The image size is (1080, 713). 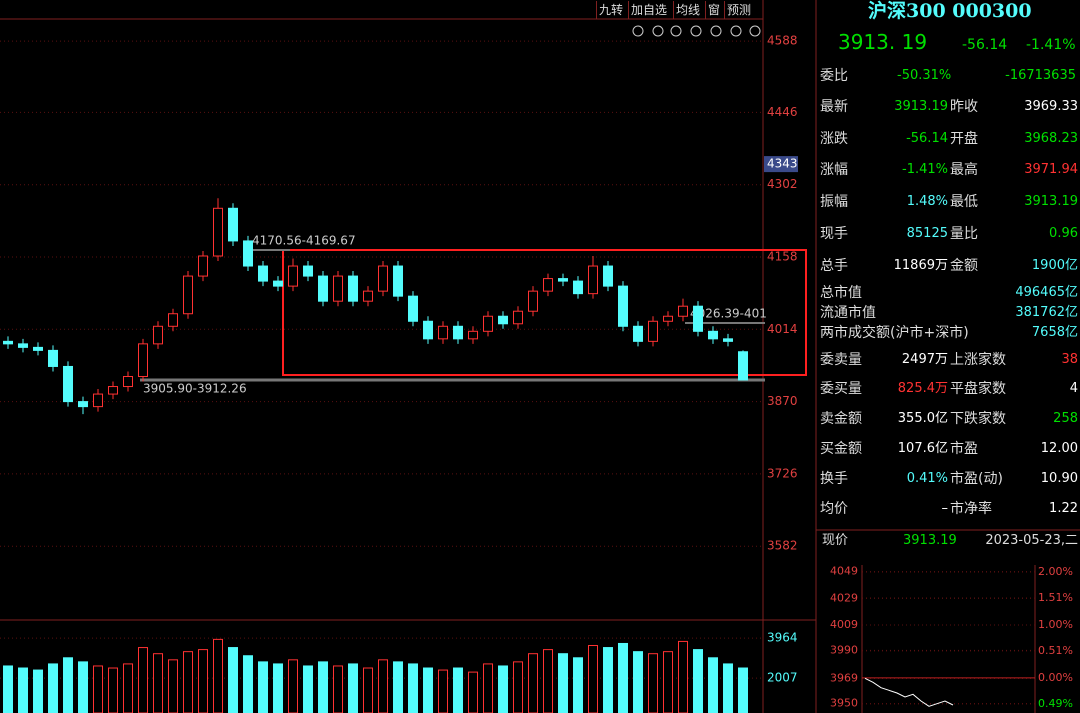 What do you see at coordinates (844, 624) in the screenshot?
I see `y-tick-label: 4009` at bounding box center [844, 624].